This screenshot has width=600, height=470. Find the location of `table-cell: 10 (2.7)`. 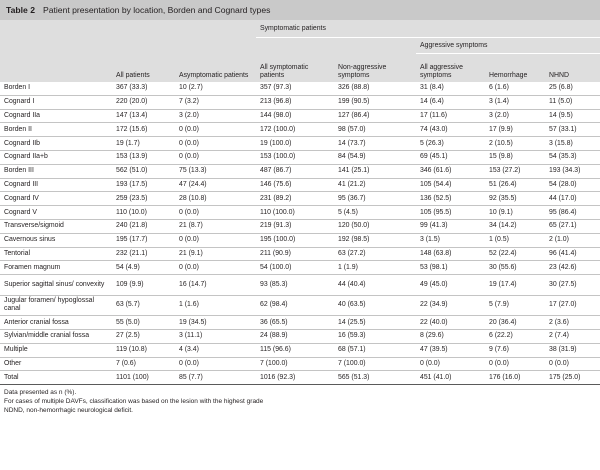

table-cell: 10 (2.7) is located at coordinates (216, 89).